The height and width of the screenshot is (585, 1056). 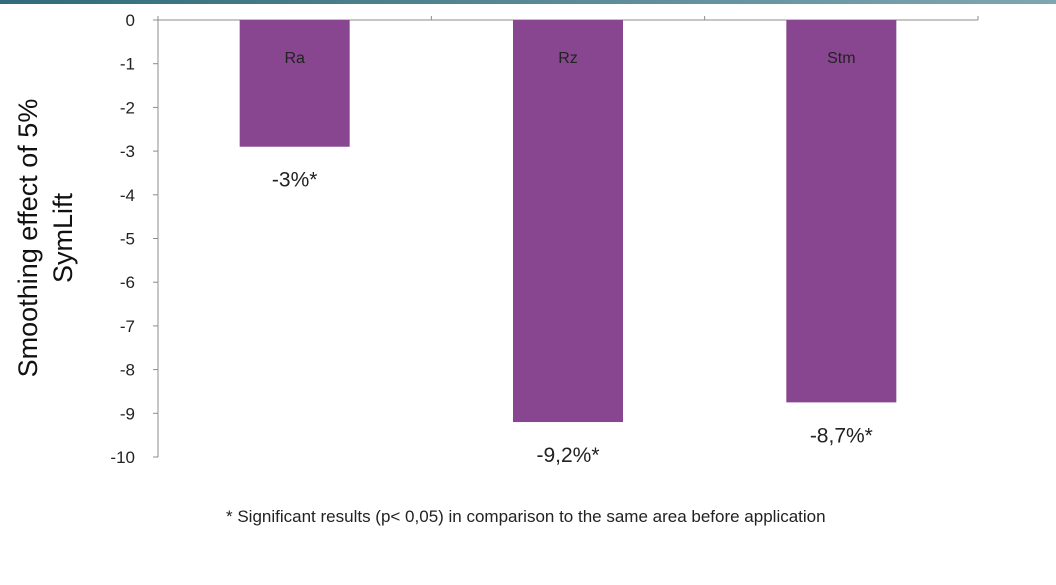 I want to click on y-tick-label: -5, so click(x=127, y=239).